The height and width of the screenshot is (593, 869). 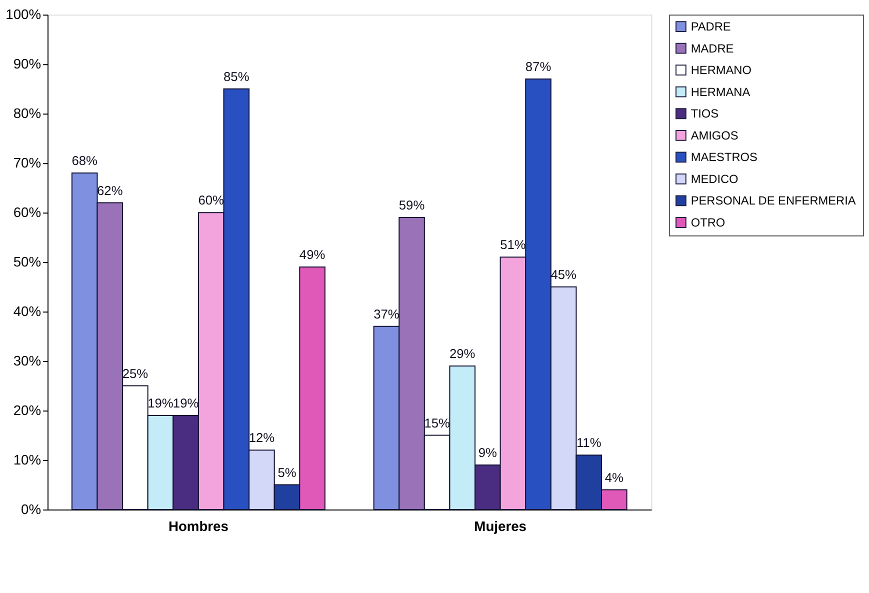 I want to click on y-tick-label: 30%, so click(x=27, y=360).